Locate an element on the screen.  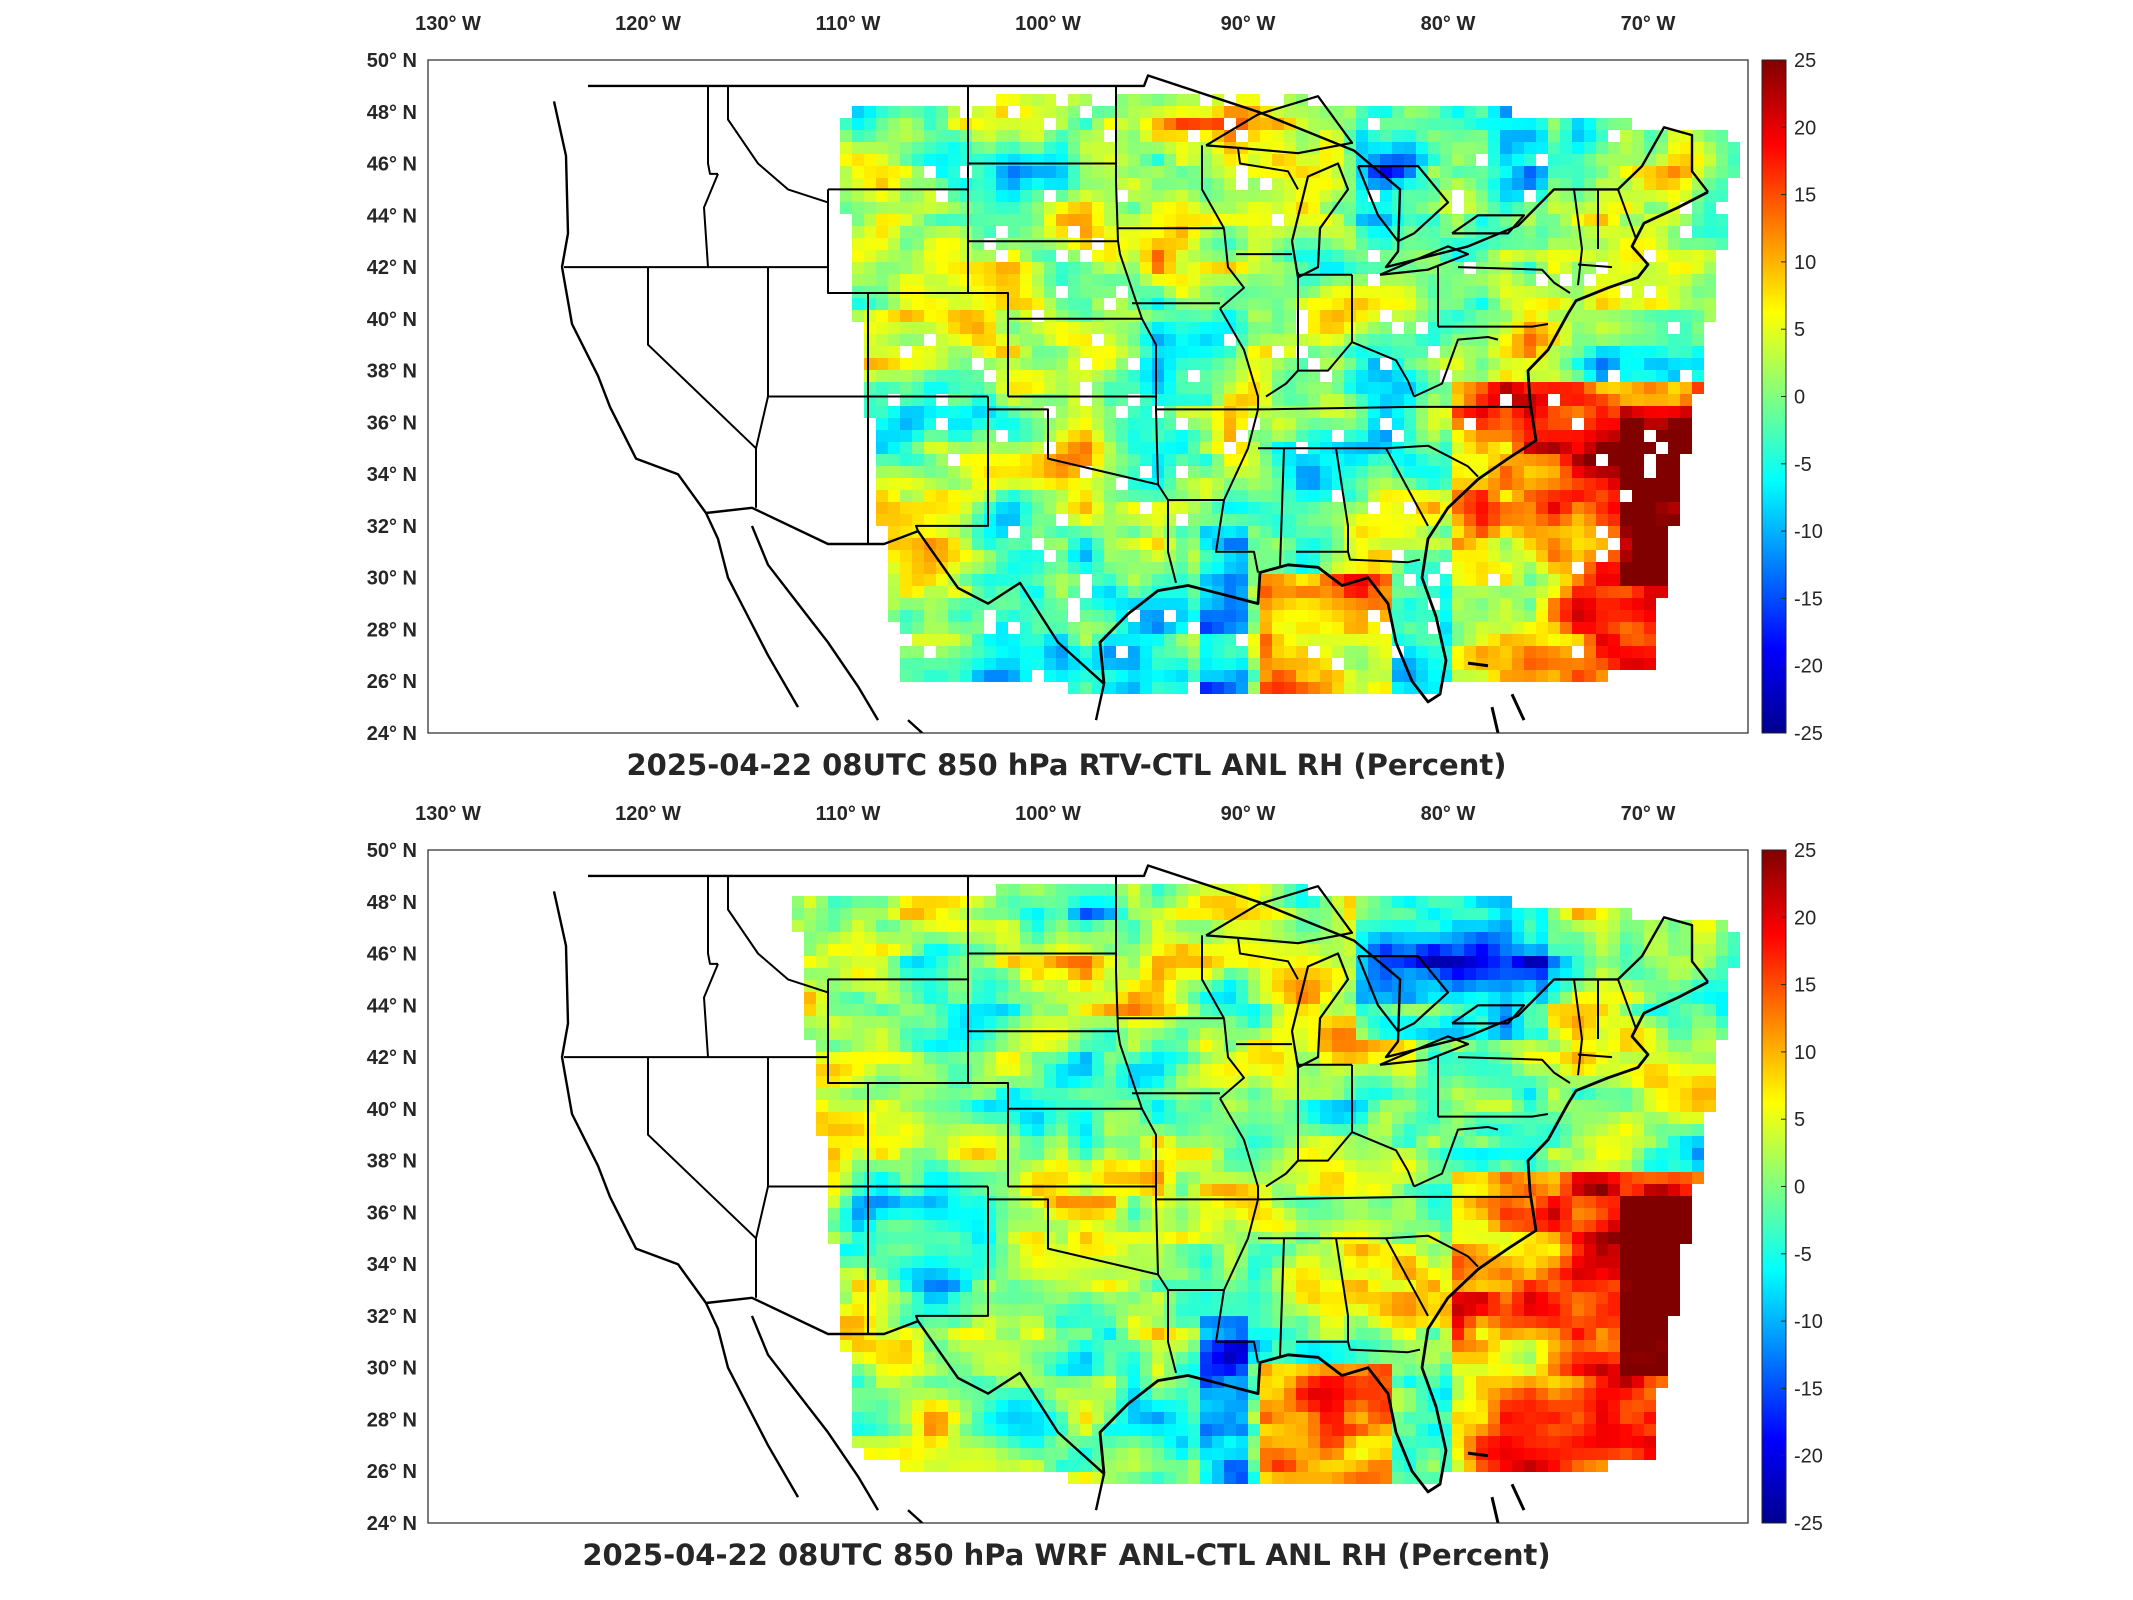
lat-tick-label: 28° N is located at coordinates (392, 630).